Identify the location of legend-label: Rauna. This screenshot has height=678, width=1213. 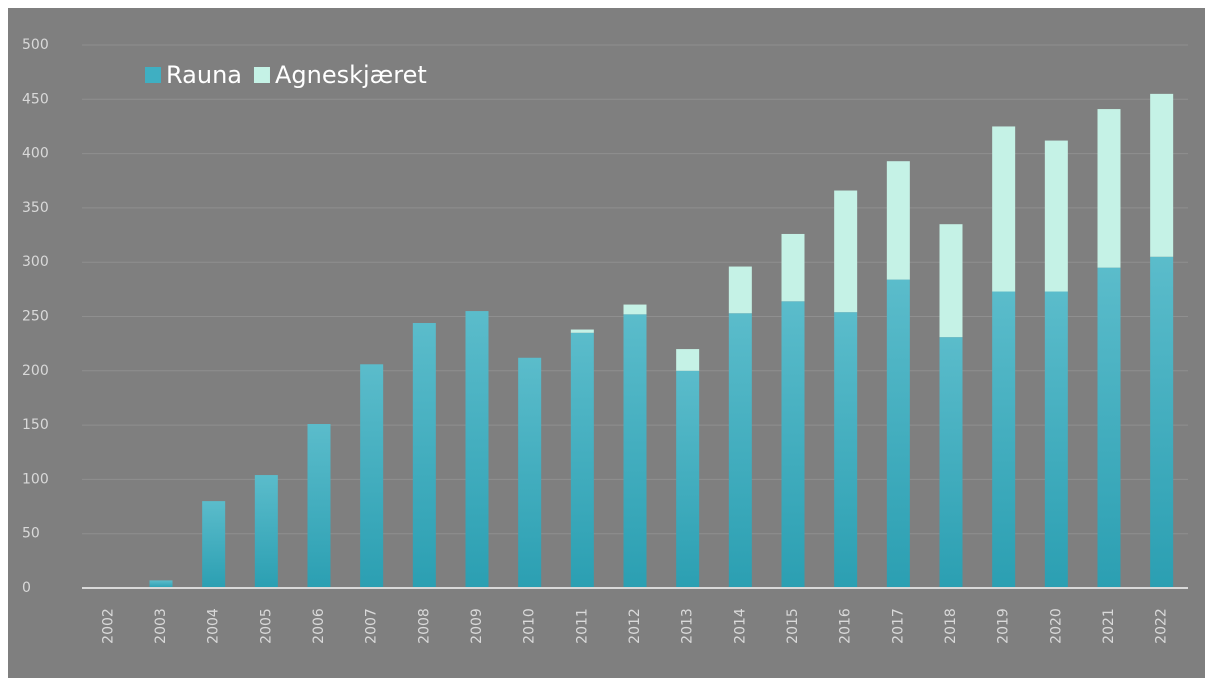
(204, 75).